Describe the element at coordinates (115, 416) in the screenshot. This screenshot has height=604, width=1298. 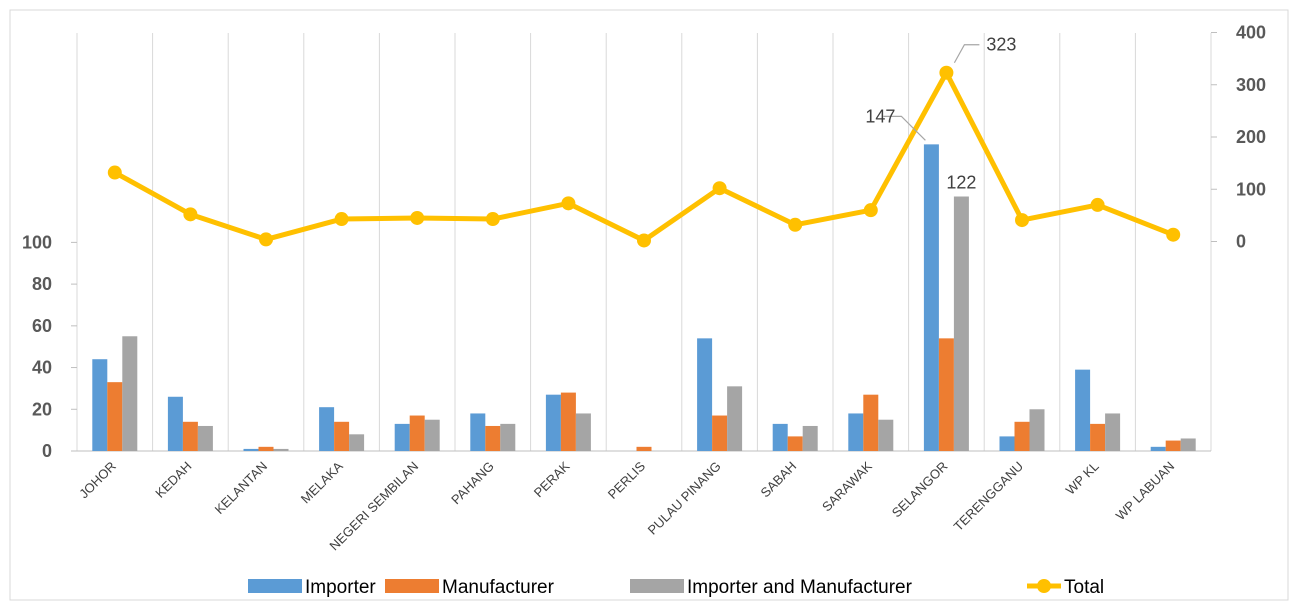
I see `bar-manufacturer-johor` at that location.